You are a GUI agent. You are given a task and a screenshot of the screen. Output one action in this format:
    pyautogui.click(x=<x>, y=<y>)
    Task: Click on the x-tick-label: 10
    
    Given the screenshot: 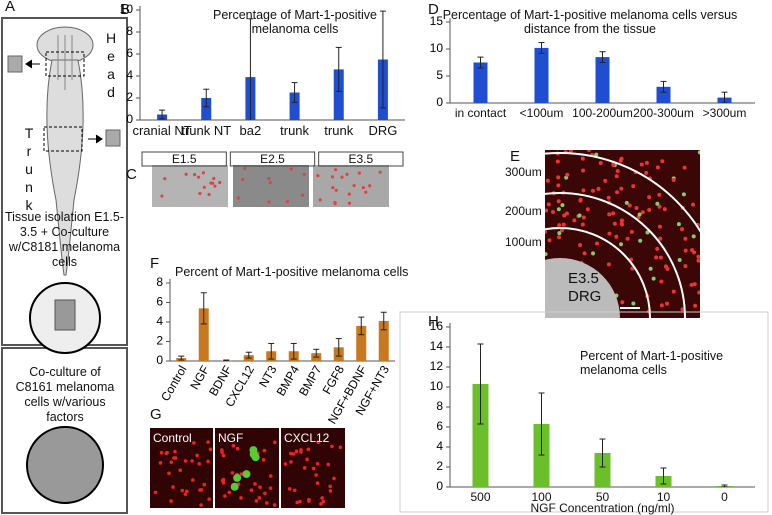 What is the action you would take?
    pyautogui.click(x=663, y=497)
    